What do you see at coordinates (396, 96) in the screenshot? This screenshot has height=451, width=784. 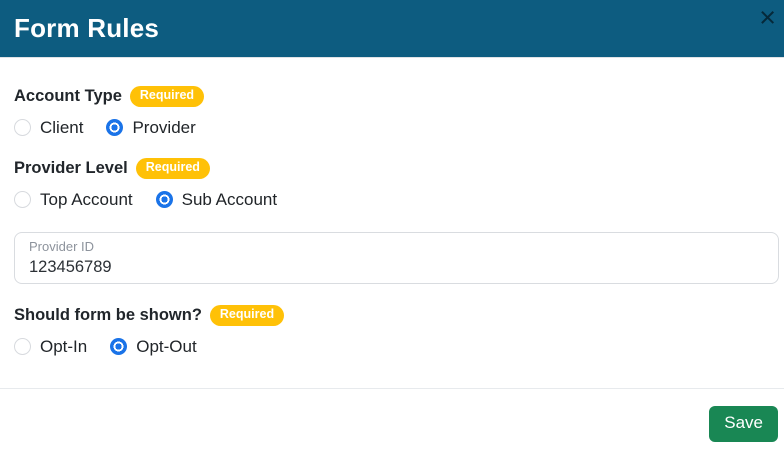 I see `account-type-label-row: Account Type Required` at bounding box center [396, 96].